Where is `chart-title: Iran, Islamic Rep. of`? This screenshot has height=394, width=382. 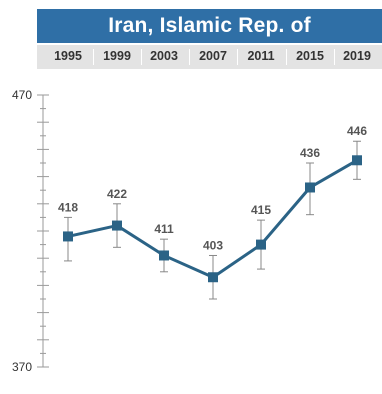 chart-title: Iran, Islamic Rep. of is located at coordinates (209, 26).